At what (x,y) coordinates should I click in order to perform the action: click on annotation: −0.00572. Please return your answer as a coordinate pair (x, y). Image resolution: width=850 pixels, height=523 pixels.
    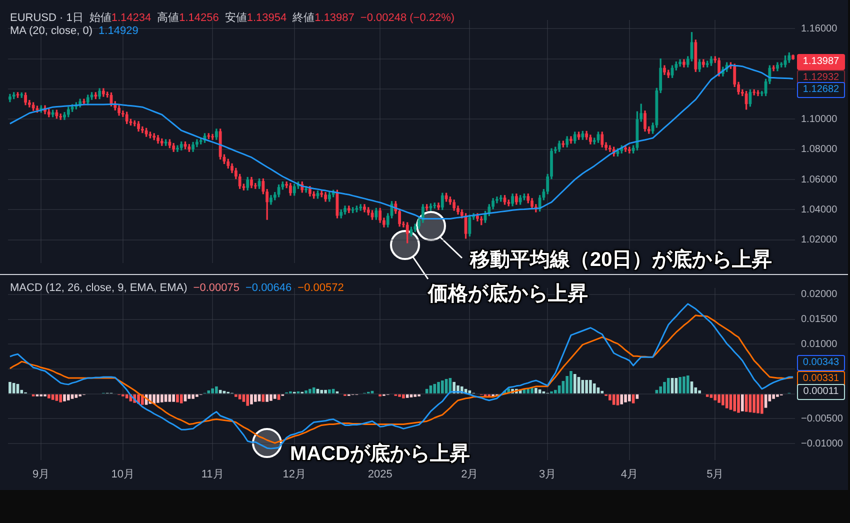
    Looking at the image, I should click on (321, 288).